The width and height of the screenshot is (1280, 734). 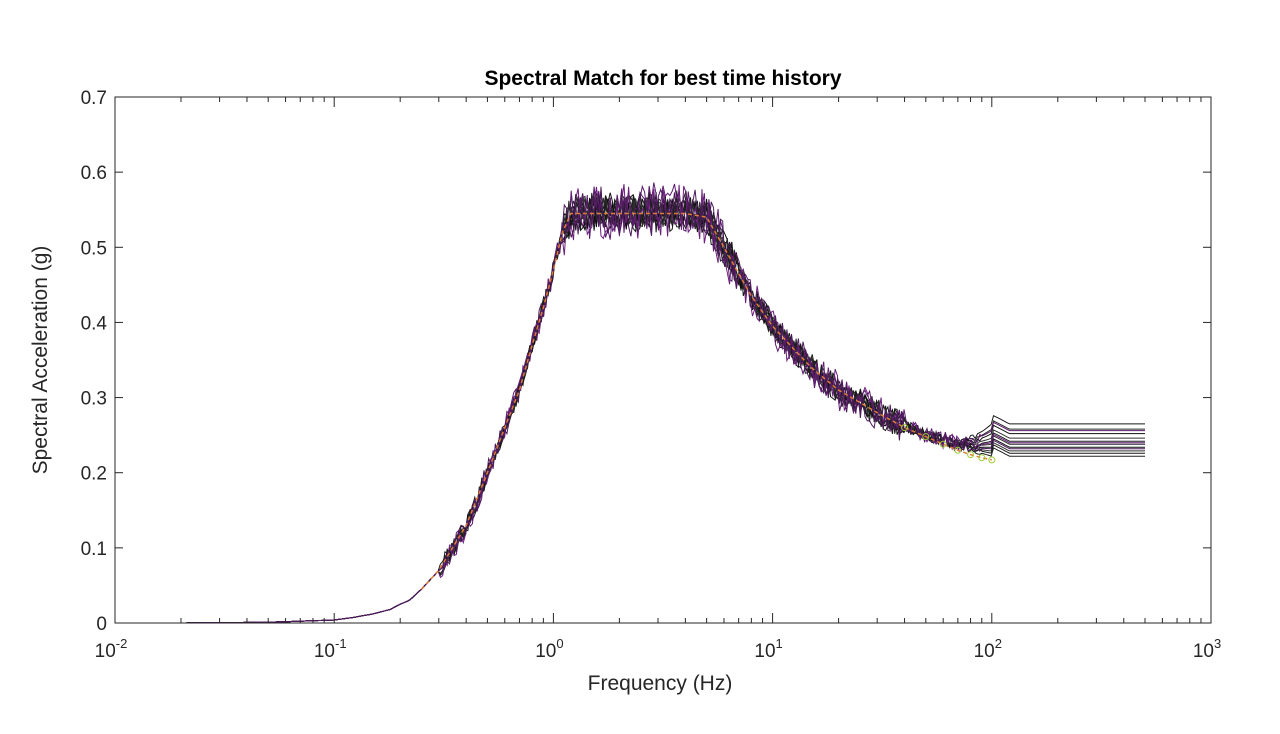 I want to click on x-tick-label-5: 10³, so click(x=1207, y=649).